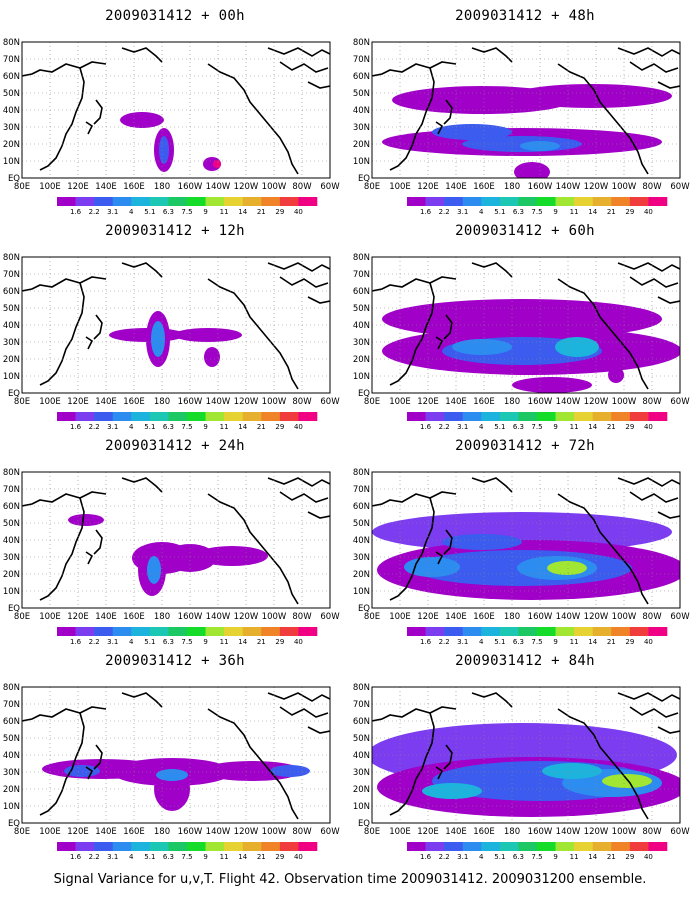 This screenshot has width=700, height=900. What do you see at coordinates (218, 187) in the screenshot?
I see `lon-tick-label: 140W` at bounding box center [218, 187].